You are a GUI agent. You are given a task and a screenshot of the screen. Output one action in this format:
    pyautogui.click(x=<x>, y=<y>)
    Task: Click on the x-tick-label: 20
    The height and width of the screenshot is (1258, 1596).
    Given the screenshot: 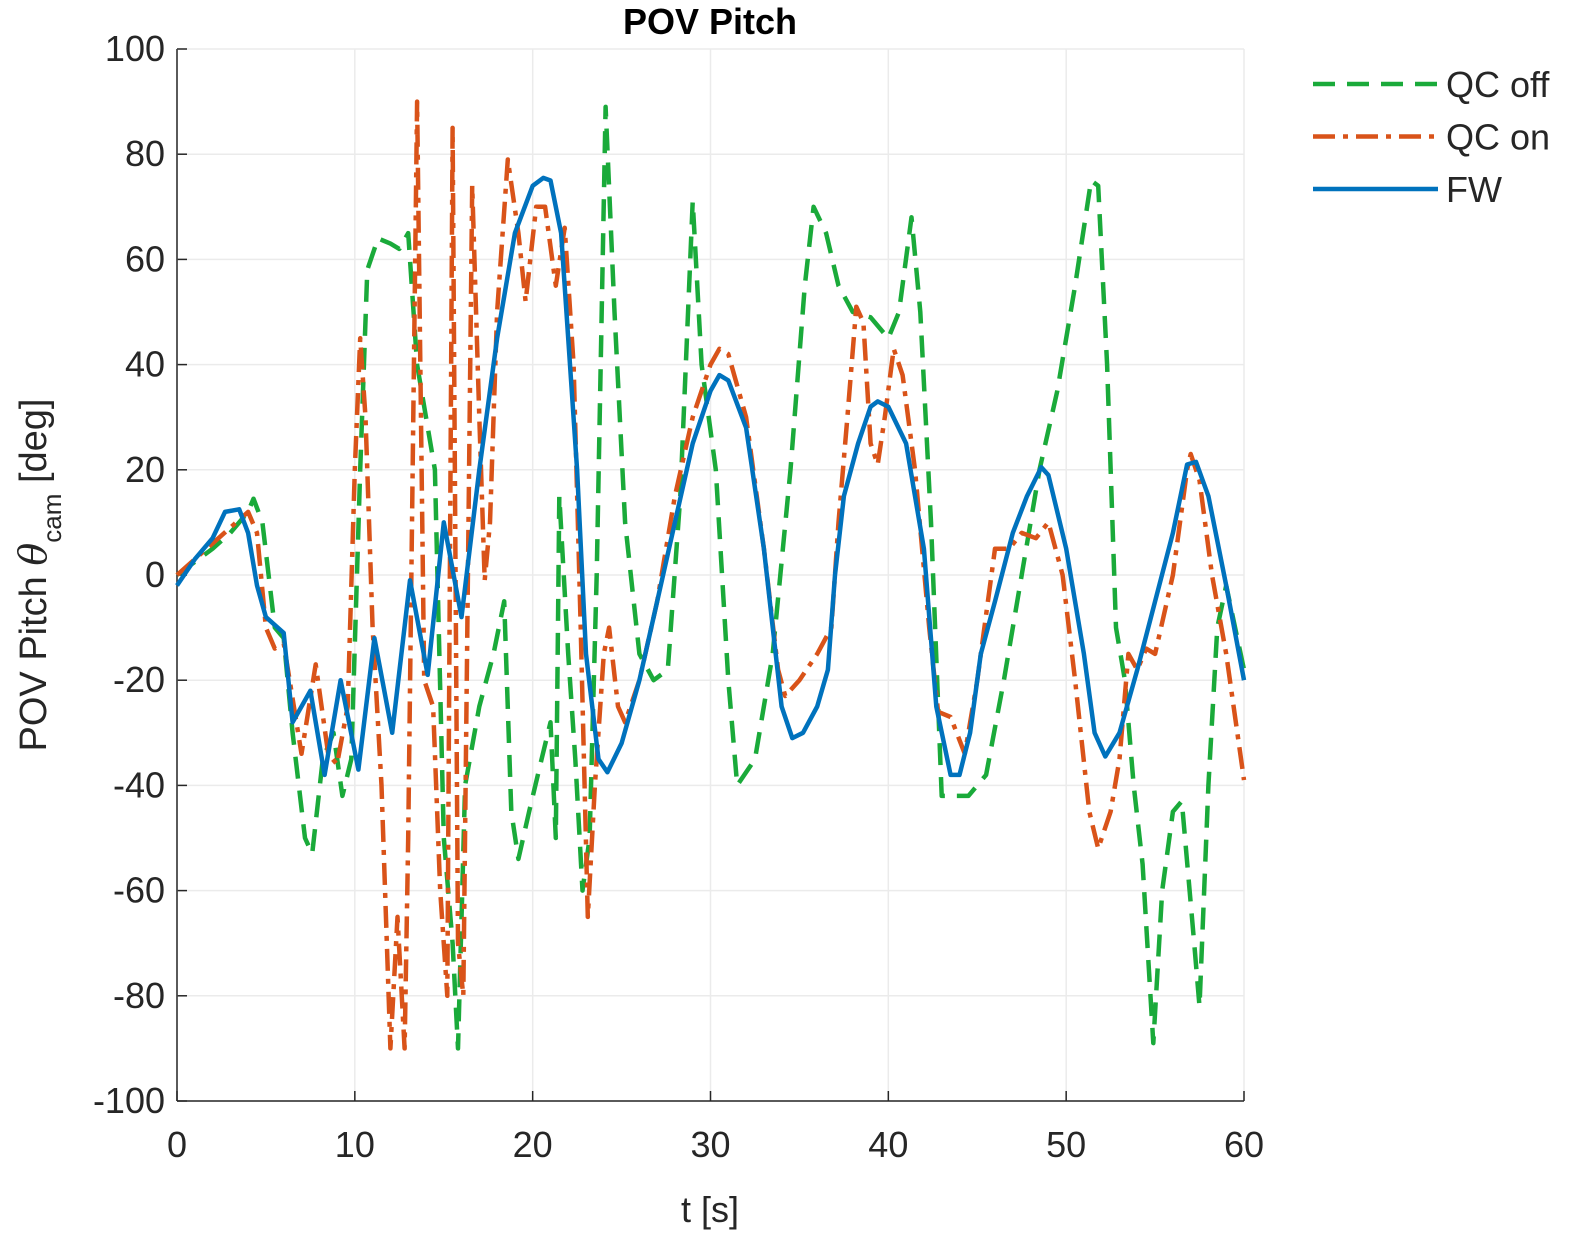 What is the action you would take?
    pyautogui.click(x=533, y=1144)
    